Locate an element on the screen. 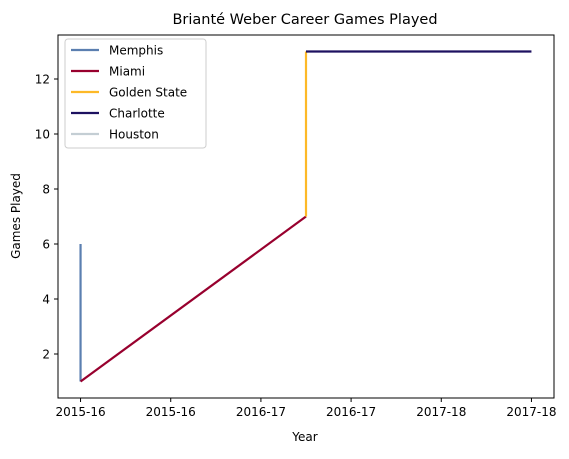 The width and height of the screenshot is (569, 459). legend-label: Golden State is located at coordinates (148, 93).